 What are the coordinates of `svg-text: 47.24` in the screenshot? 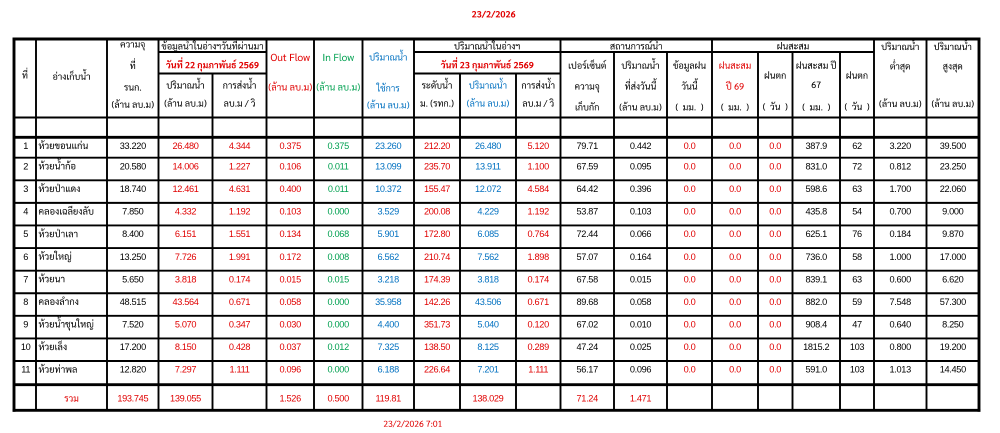 It's located at (588, 347).